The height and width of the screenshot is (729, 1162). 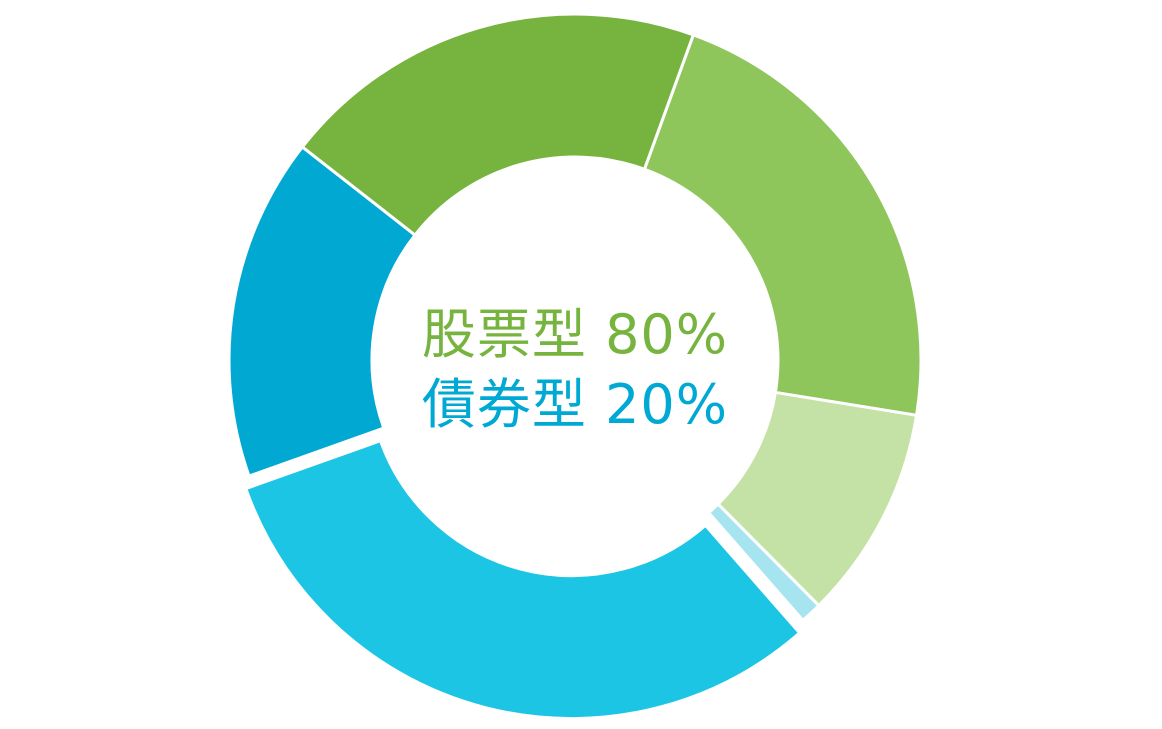 What do you see at coordinates (497, 124) in the screenshot?
I see `donut-slice-6-stock` at bounding box center [497, 124].